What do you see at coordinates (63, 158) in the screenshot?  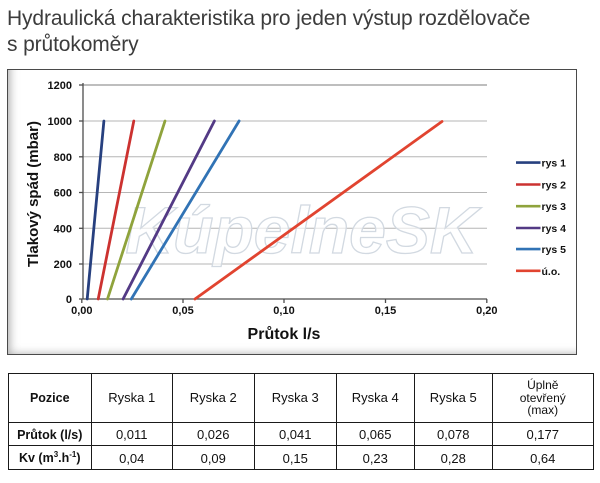 I see `svg-text: 800` at bounding box center [63, 158].